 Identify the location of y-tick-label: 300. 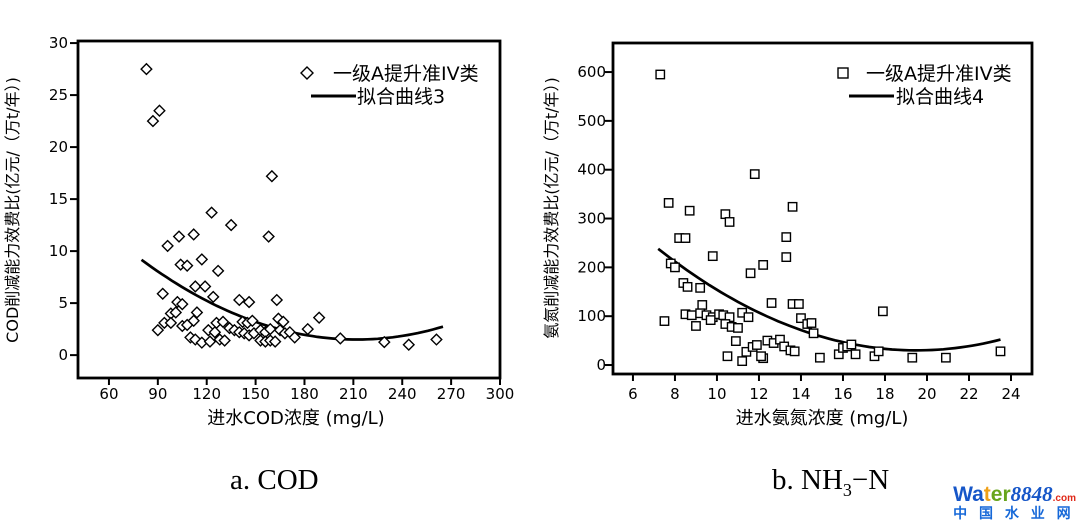
(591, 219).